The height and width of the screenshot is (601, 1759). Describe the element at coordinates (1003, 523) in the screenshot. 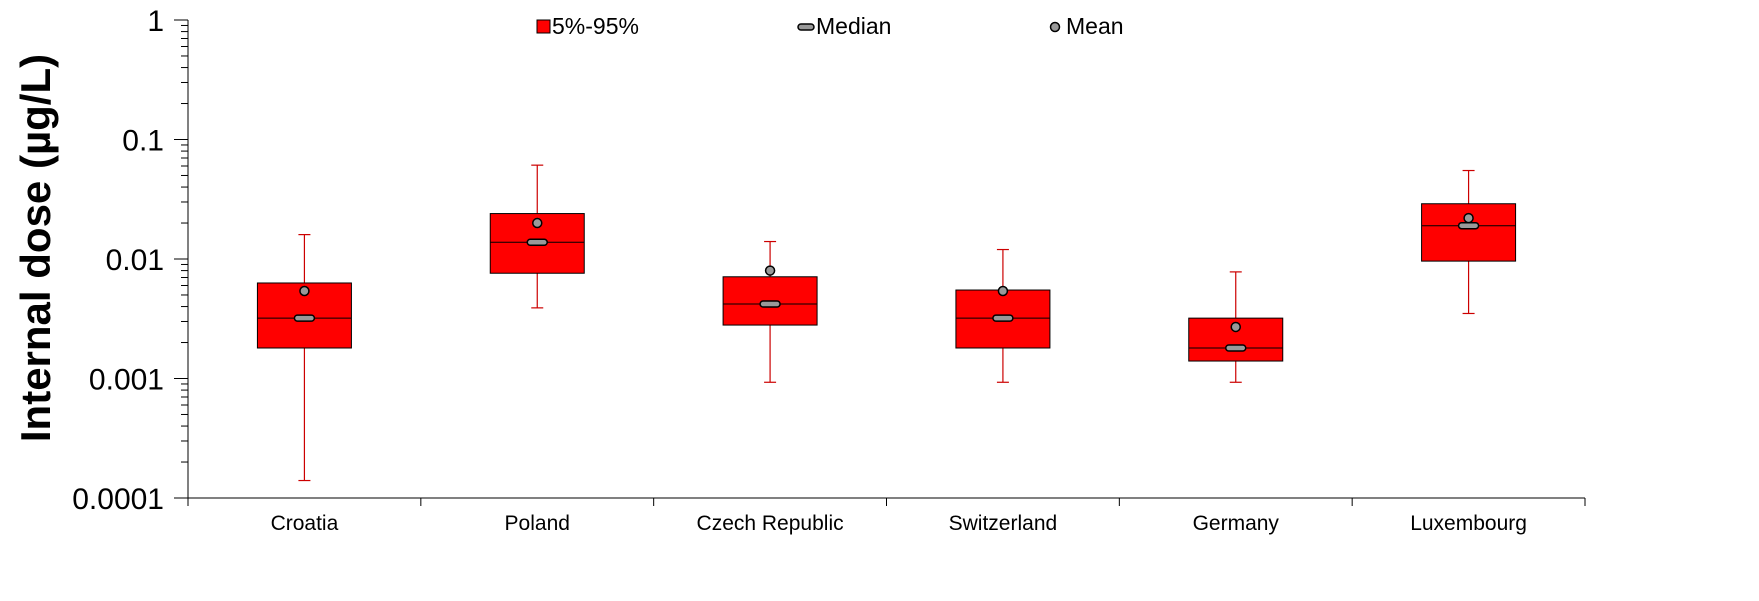

I see `x-tick-label: Switzerland` at that location.